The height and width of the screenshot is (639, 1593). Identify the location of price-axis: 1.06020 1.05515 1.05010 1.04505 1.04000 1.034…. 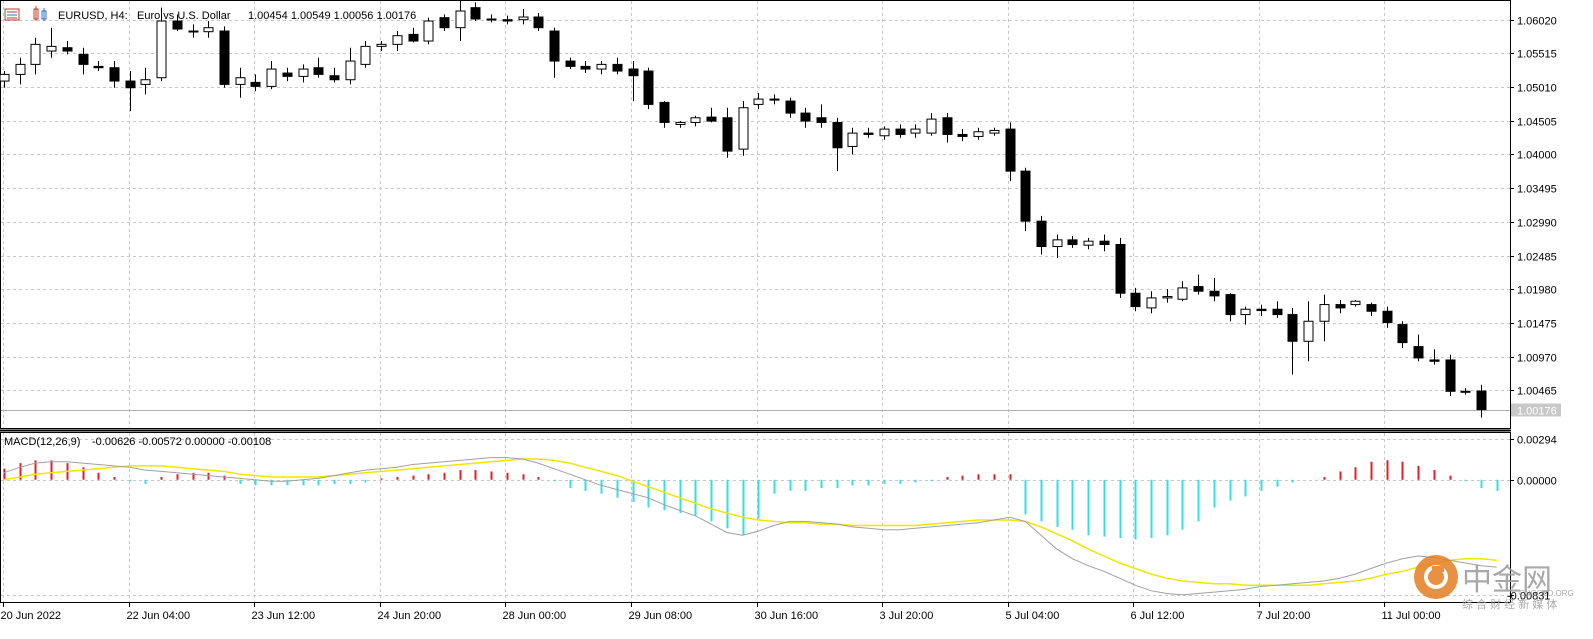
(1535, 217).